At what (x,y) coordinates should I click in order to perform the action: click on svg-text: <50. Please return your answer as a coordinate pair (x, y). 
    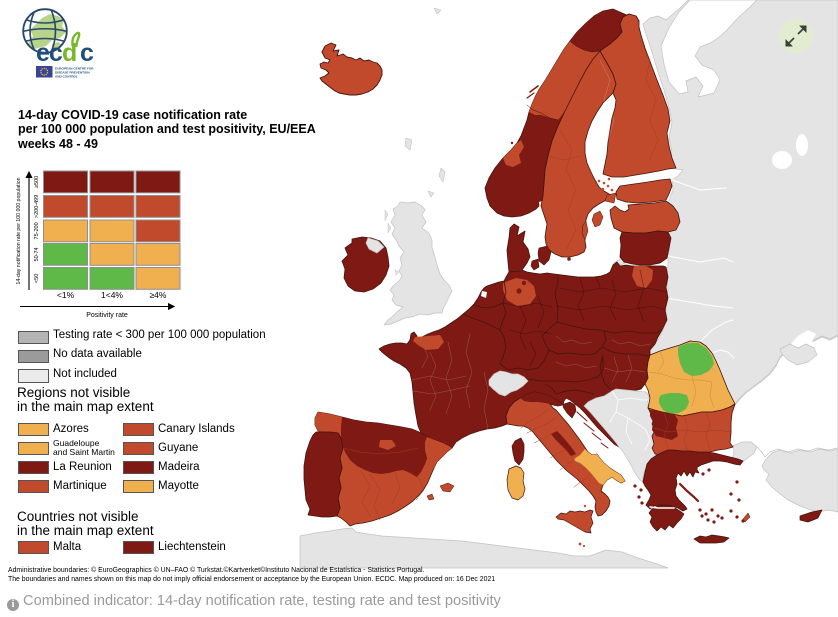
    Looking at the image, I should click on (37, 278).